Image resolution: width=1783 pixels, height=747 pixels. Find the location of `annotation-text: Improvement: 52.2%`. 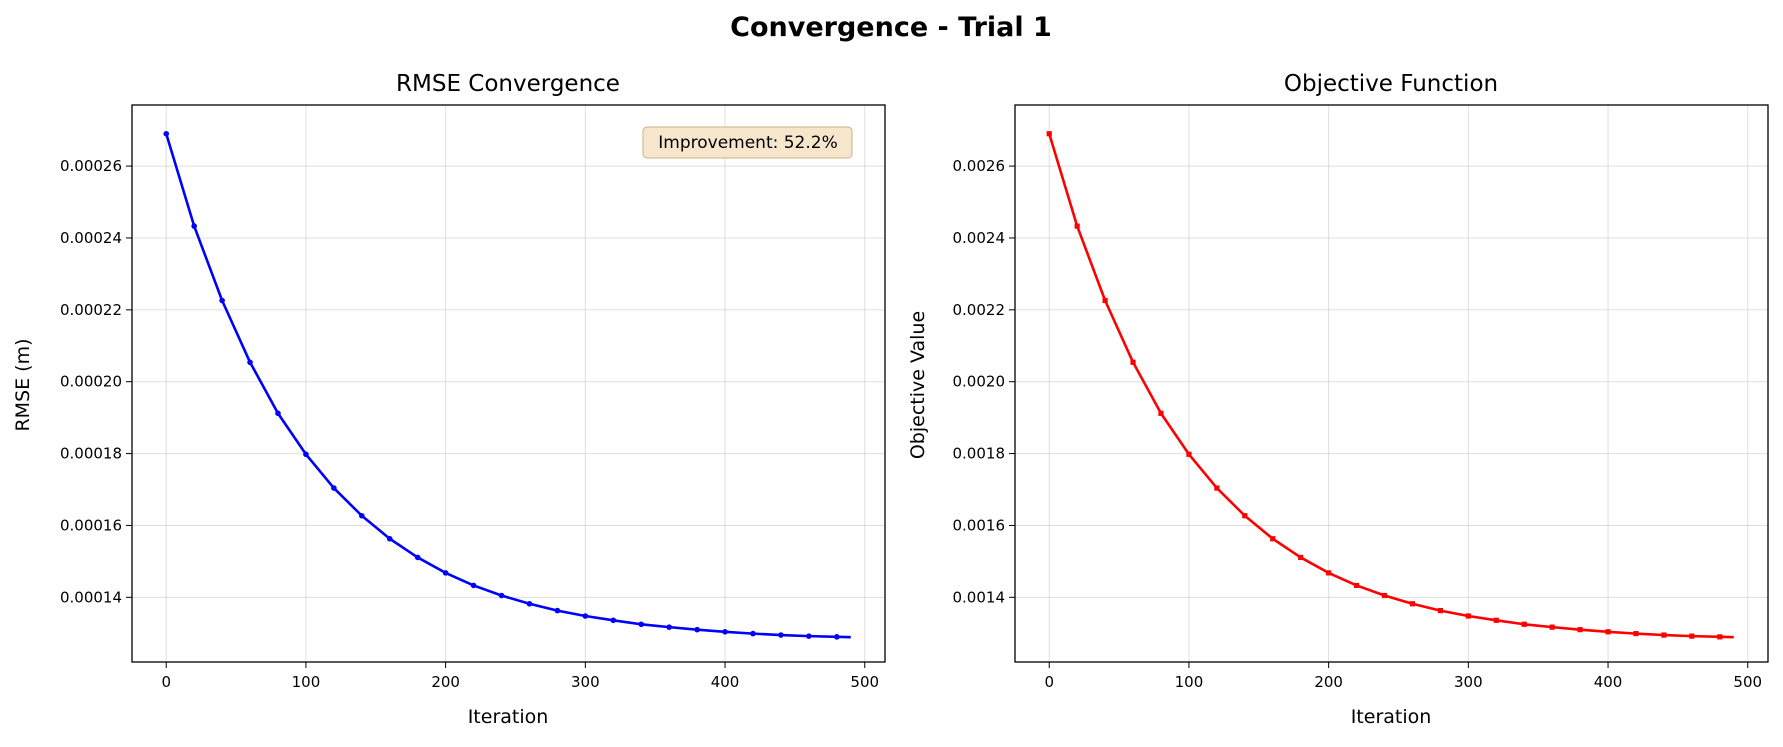

annotation-text: Improvement: 52.2% is located at coordinates (748, 143).